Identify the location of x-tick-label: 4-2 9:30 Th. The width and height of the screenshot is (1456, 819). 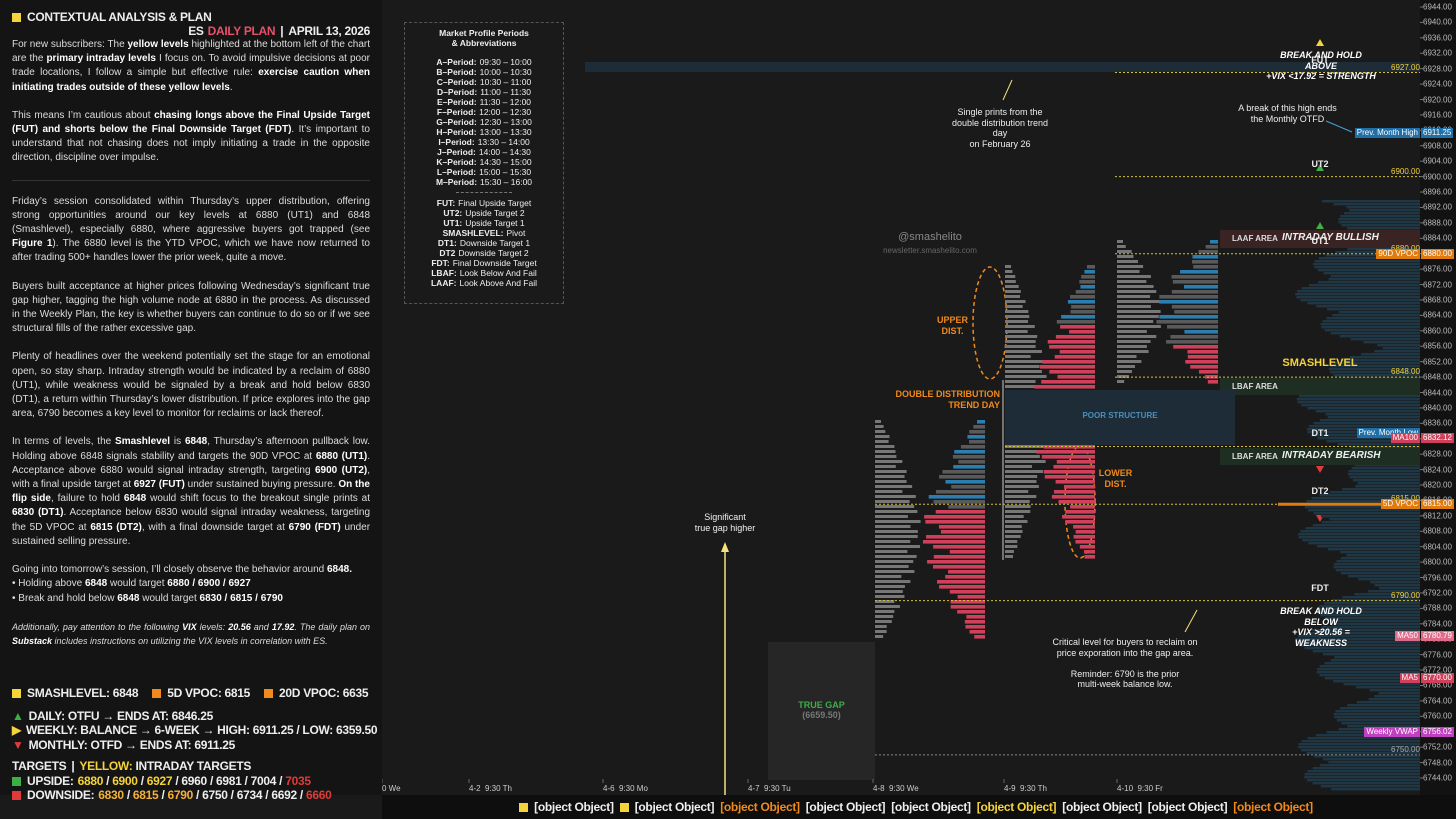
(490, 788).